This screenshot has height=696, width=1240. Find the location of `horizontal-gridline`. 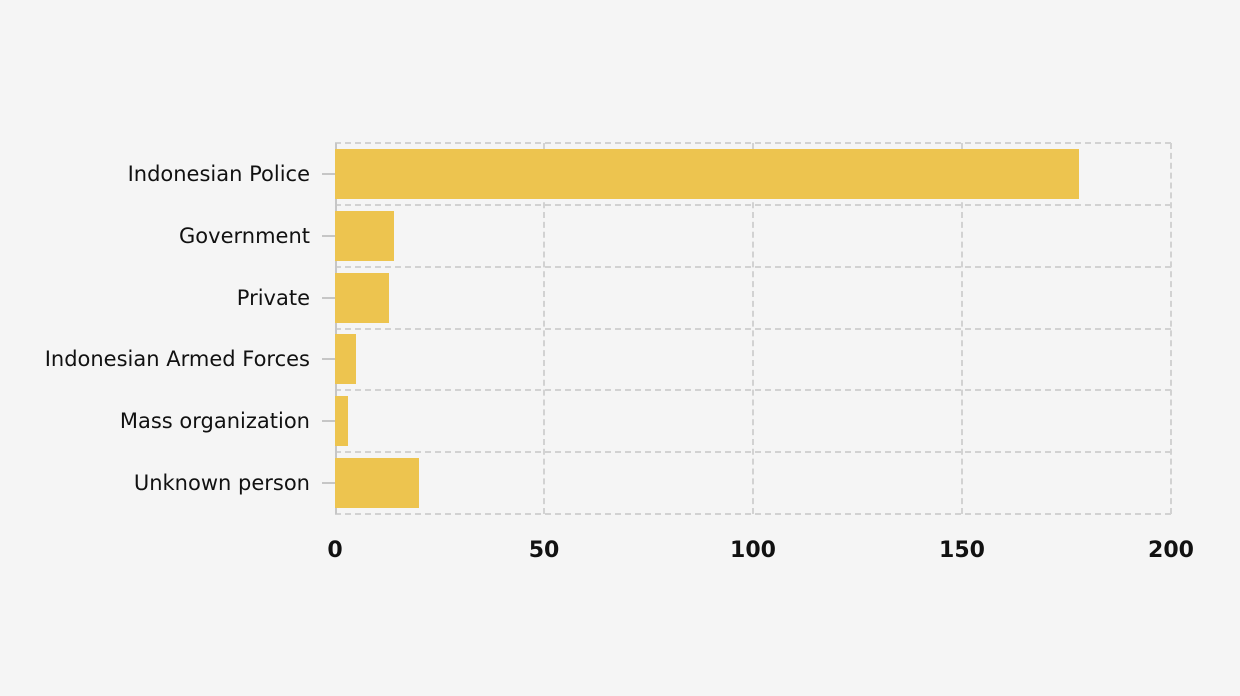

horizontal-gridline is located at coordinates (753, 514).